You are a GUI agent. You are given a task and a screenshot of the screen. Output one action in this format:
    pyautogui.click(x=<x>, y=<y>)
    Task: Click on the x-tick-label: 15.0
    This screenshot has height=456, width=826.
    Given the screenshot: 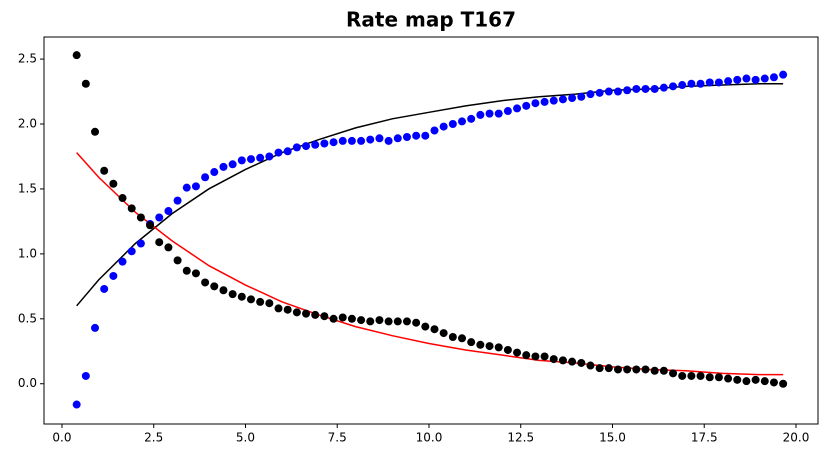 What is the action you would take?
    pyautogui.click(x=612, y=438)
    